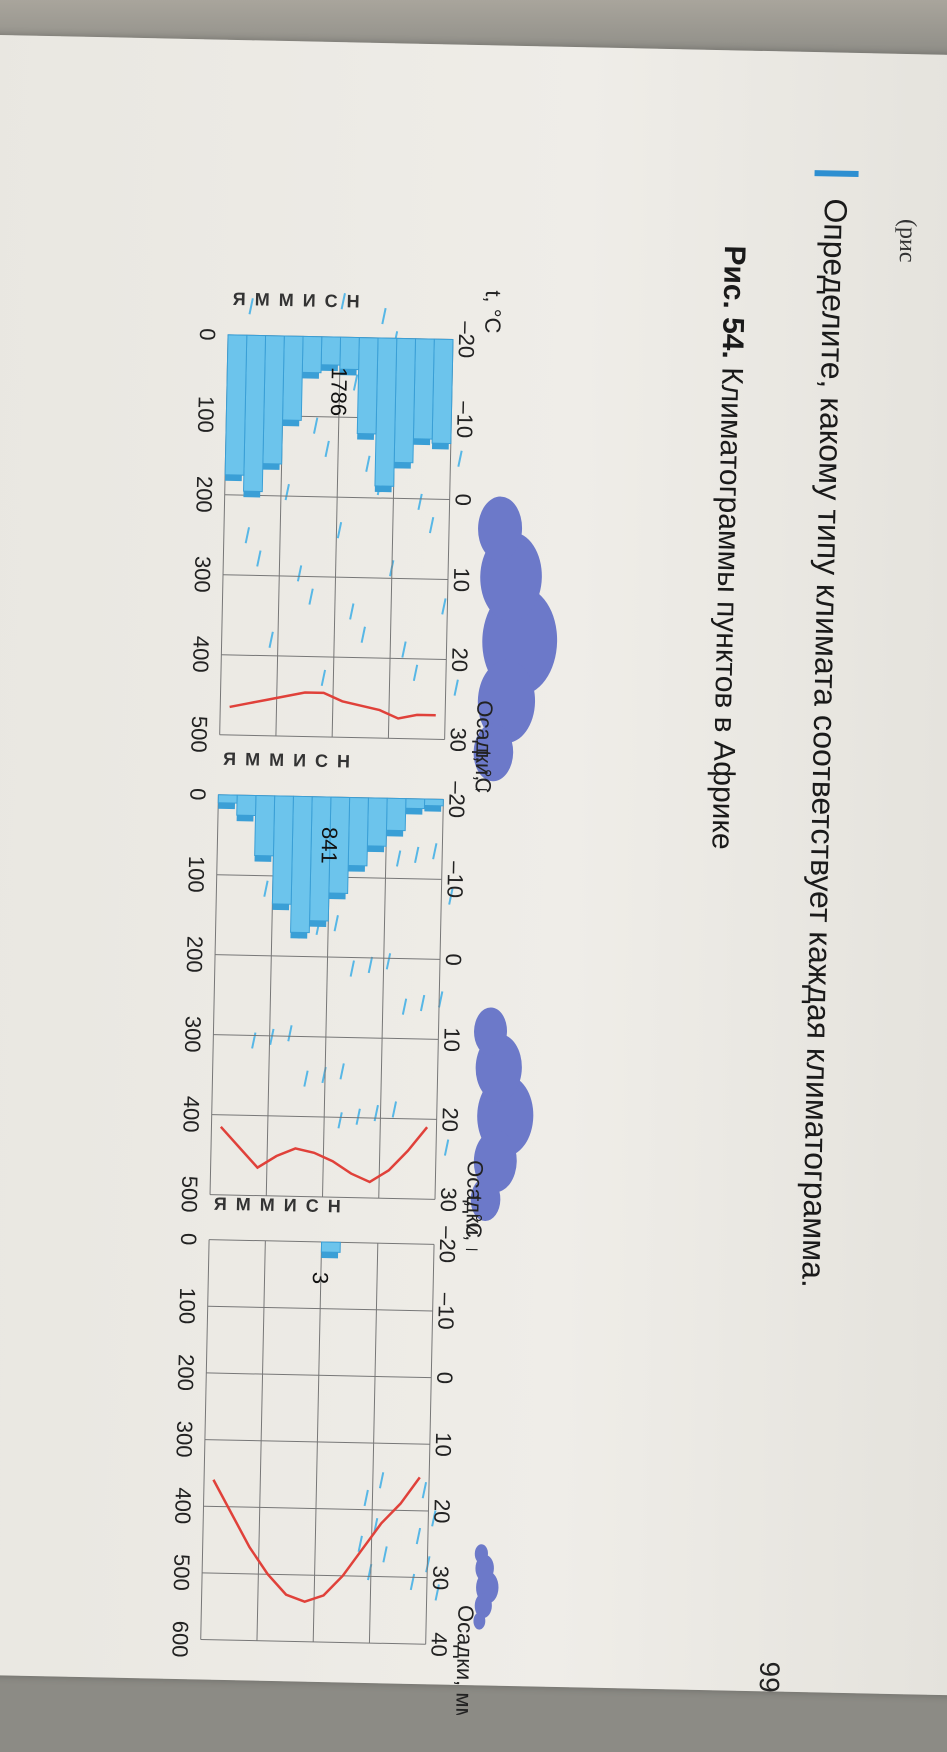 Image resolution: width=947 pixels, height=1752 pixels. Describe the element at coordinates (458, 739) in the screenshot. I see `temperature-tick-label: 30` at that location.